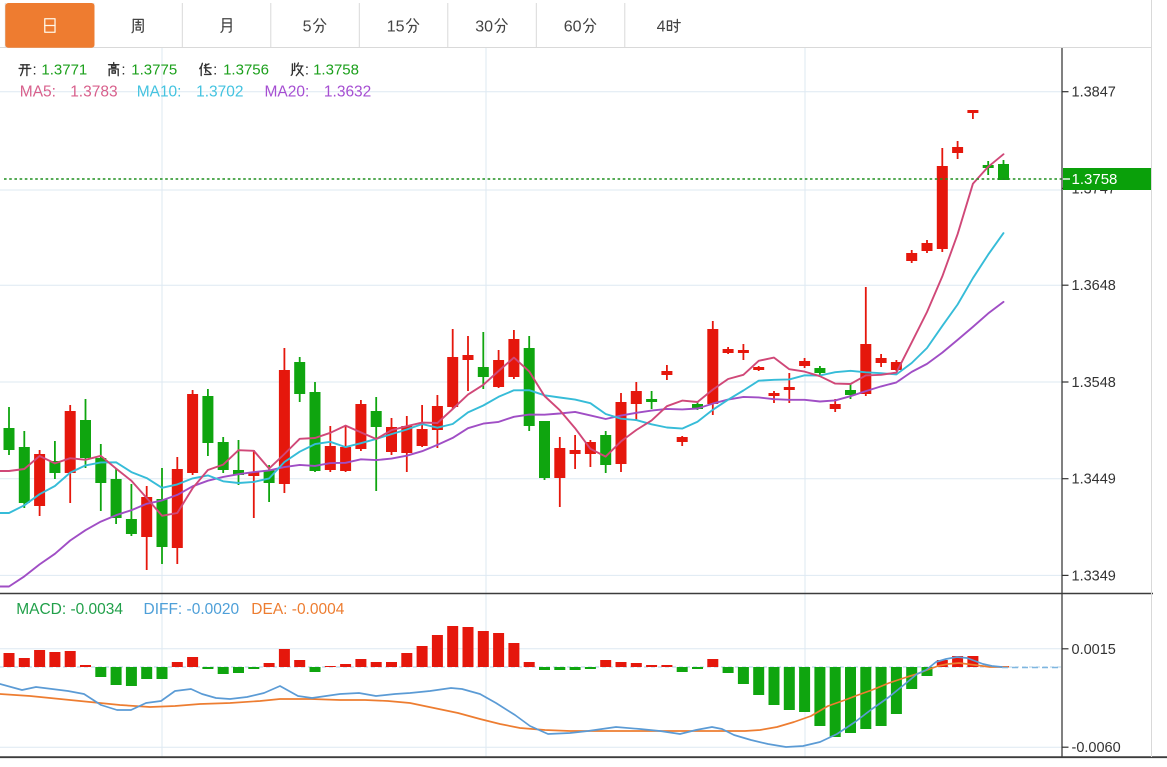 Image resolution: width=1167 pixels, height=767 pixels. What do you see at coordinates (1094, 286) in the screenshot?
I see `svg-text: 1.3648` at bounding box center [1094, 286].